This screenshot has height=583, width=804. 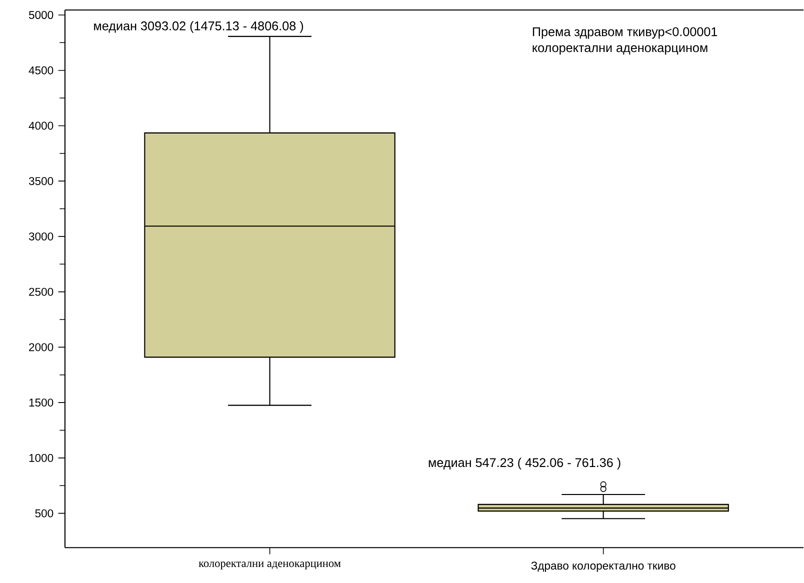 I want to click on y-tick-label: 500, so click(x=44, y=514).